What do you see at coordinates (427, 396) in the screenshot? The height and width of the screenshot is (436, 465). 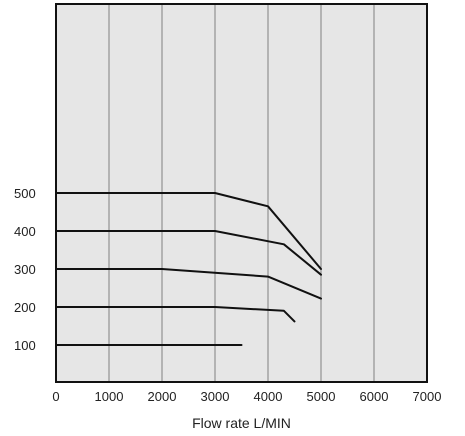 I see `x-tick-label-7000: 7000` at bounding box center [427, 396].